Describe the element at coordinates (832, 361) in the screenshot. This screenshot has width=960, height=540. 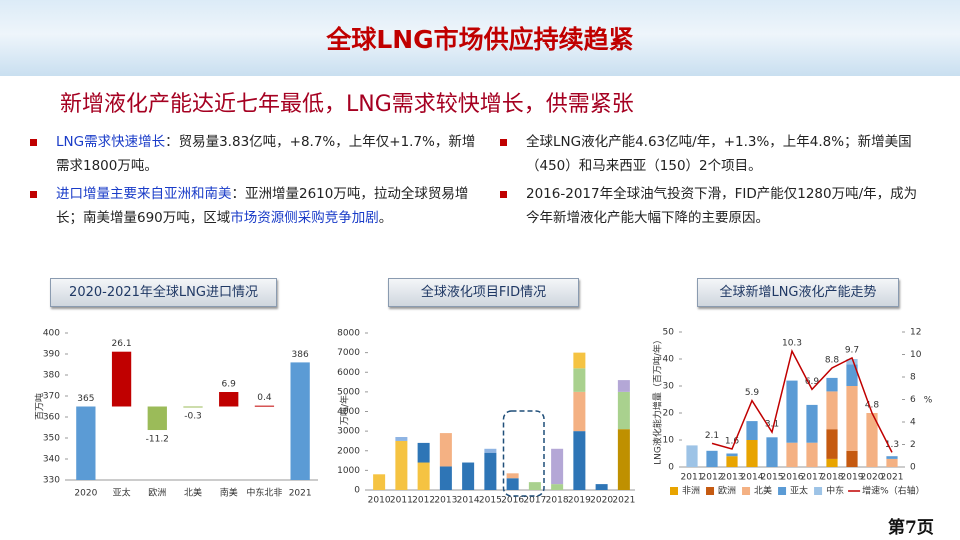
I see `data-label: 8.8` at that location.